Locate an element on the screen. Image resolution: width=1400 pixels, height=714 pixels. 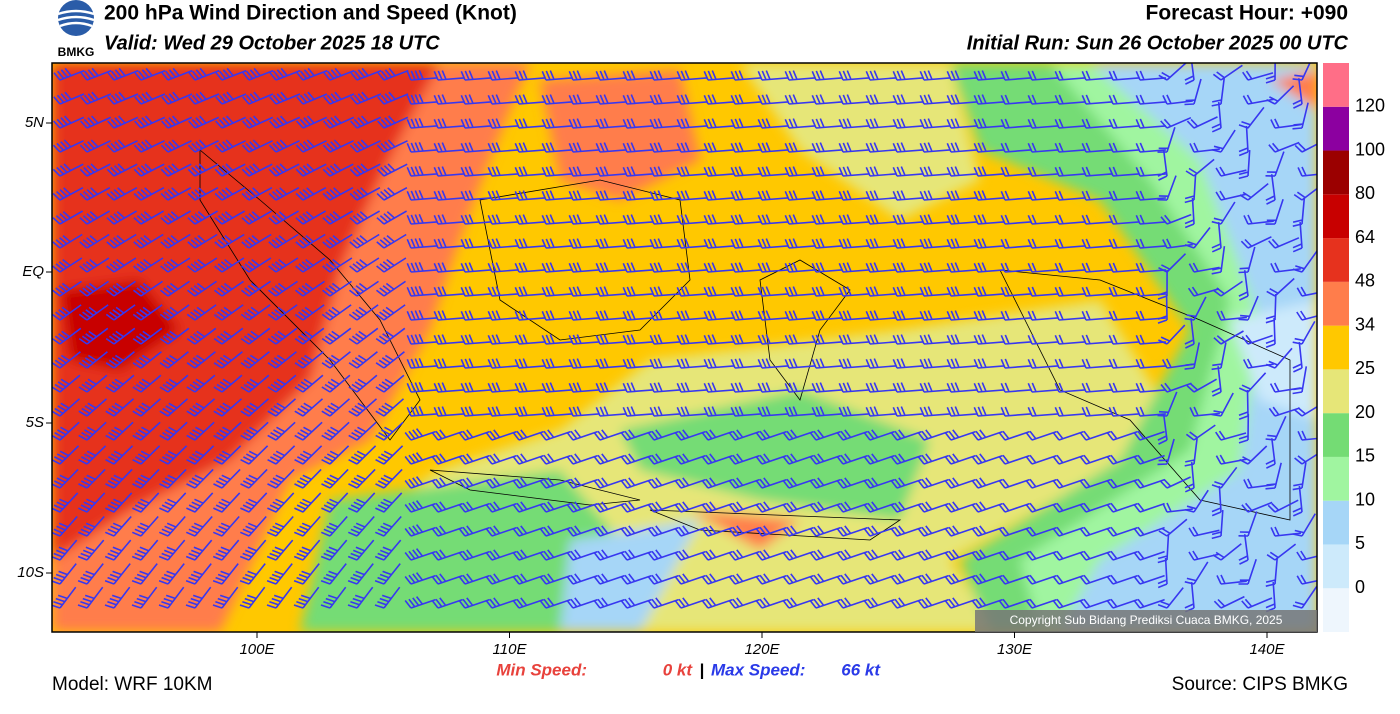
colorbar-band is located at coordinates (1336, 128).